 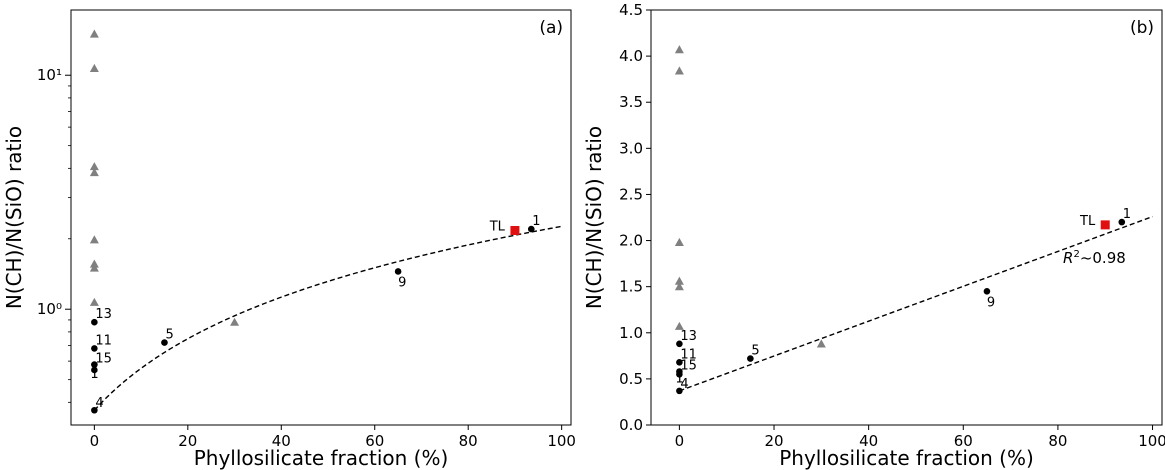 What do you see at coordinates (551, 28) in the screenshot?
I see `panel-label: (a)` at bounding box center [551, 28].